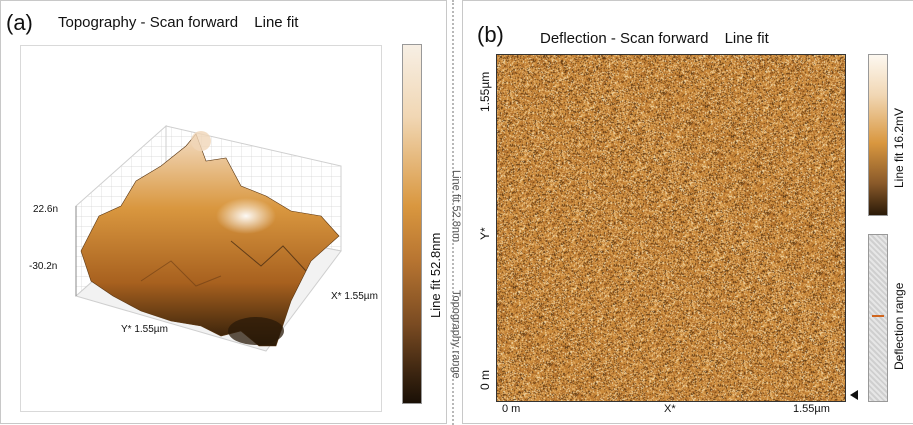 Image resolution: width=913 pixels, height=425 pixels. I want to click on deflection-colorbar, so click(878, 135).